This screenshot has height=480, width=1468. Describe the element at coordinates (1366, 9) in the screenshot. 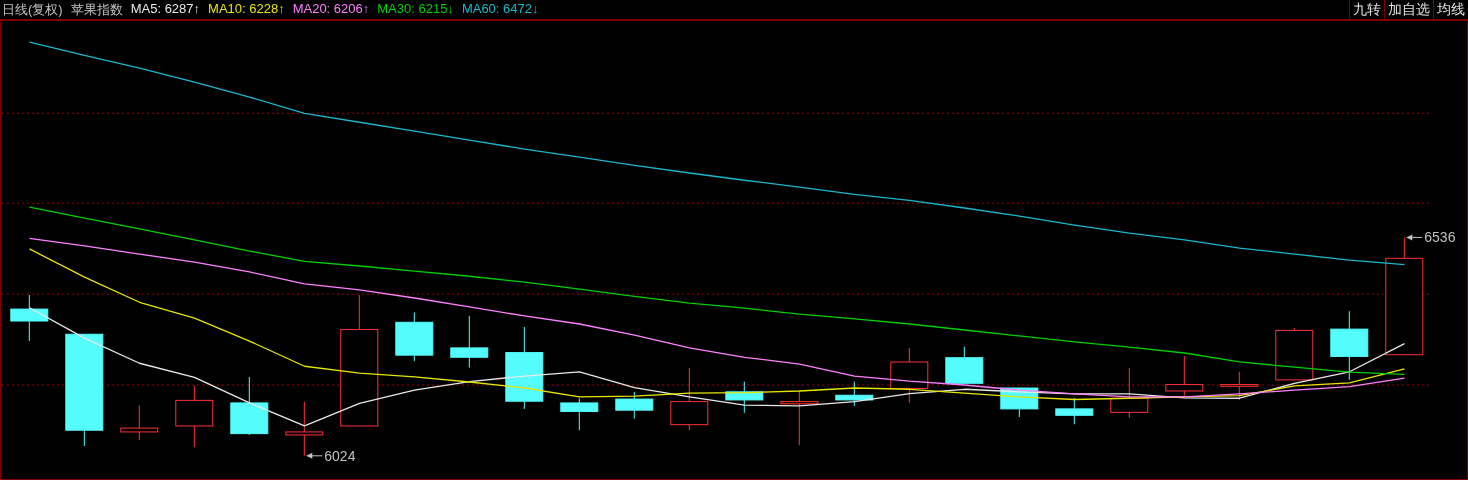

I see `text: 九转` at that location.